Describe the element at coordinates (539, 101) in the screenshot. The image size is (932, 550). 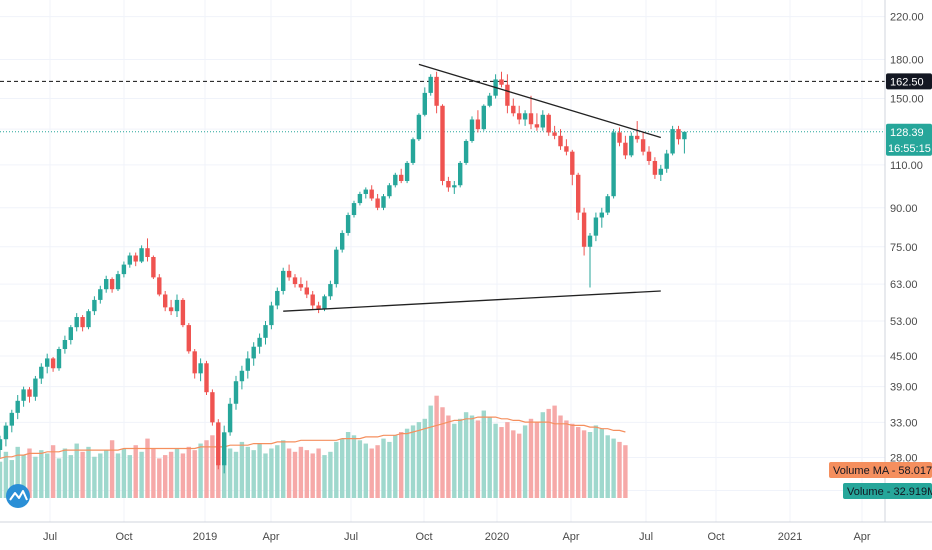
I see `resistance-trendline` at that location.